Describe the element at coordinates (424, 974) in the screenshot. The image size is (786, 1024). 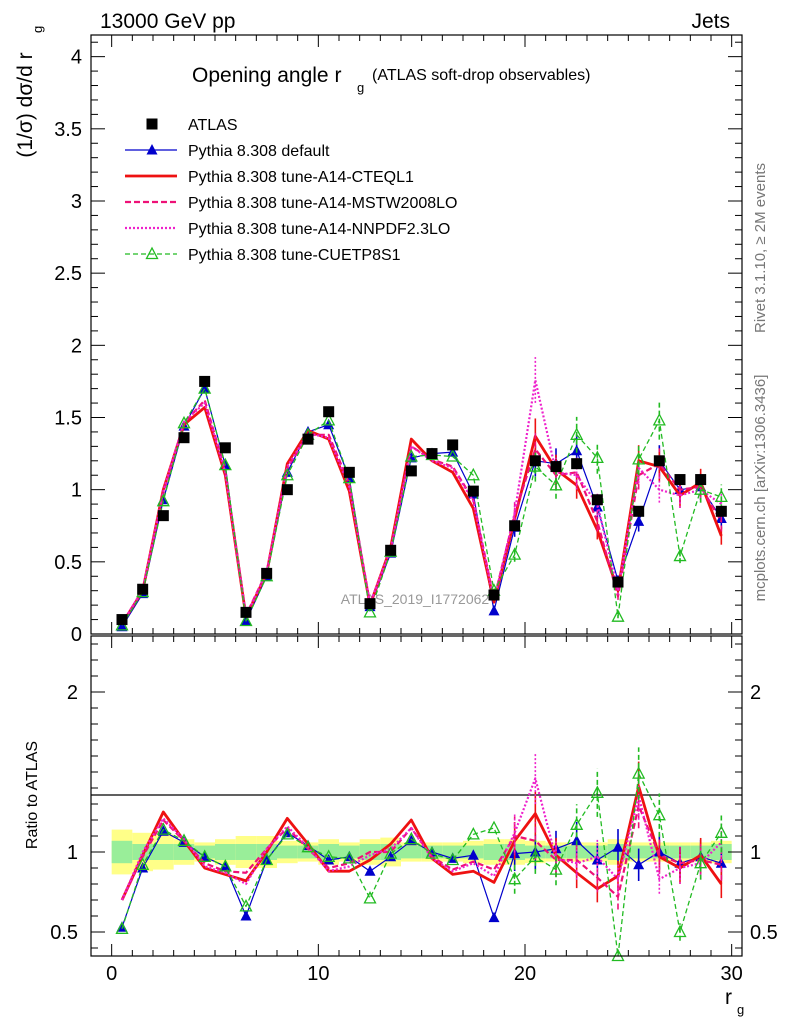
I see `x-tick-labels: 0 10 20 30` at that location.